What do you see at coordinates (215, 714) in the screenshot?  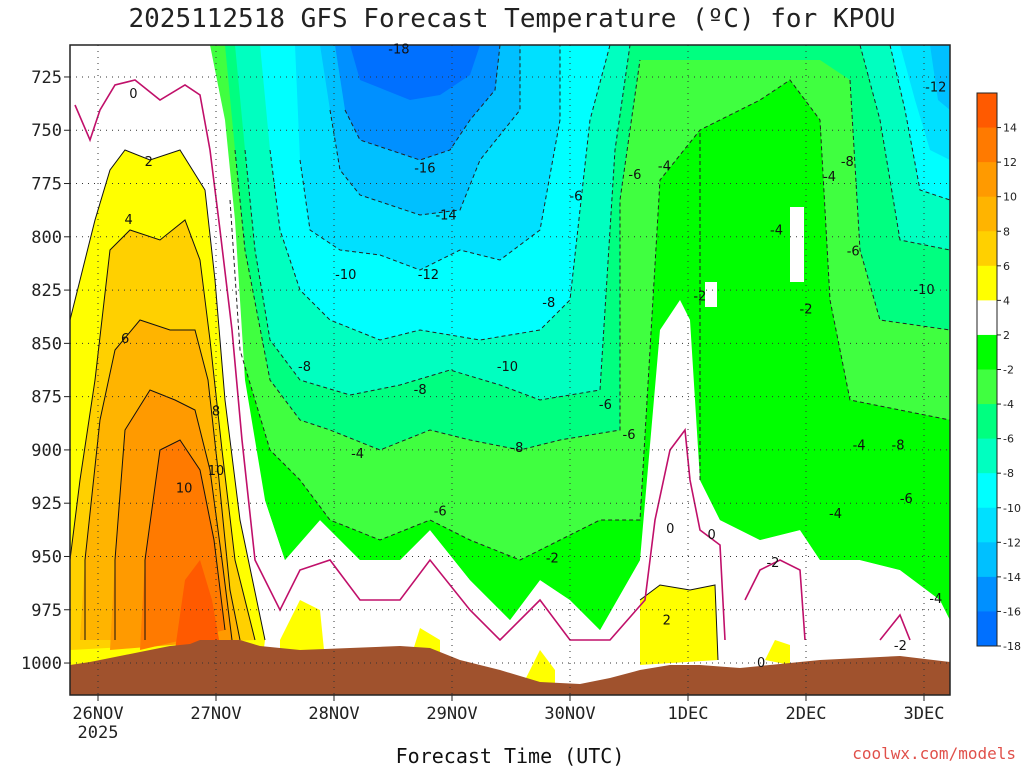 I see `x-tick-label: 27NOV` at bounding box center [215, 714].